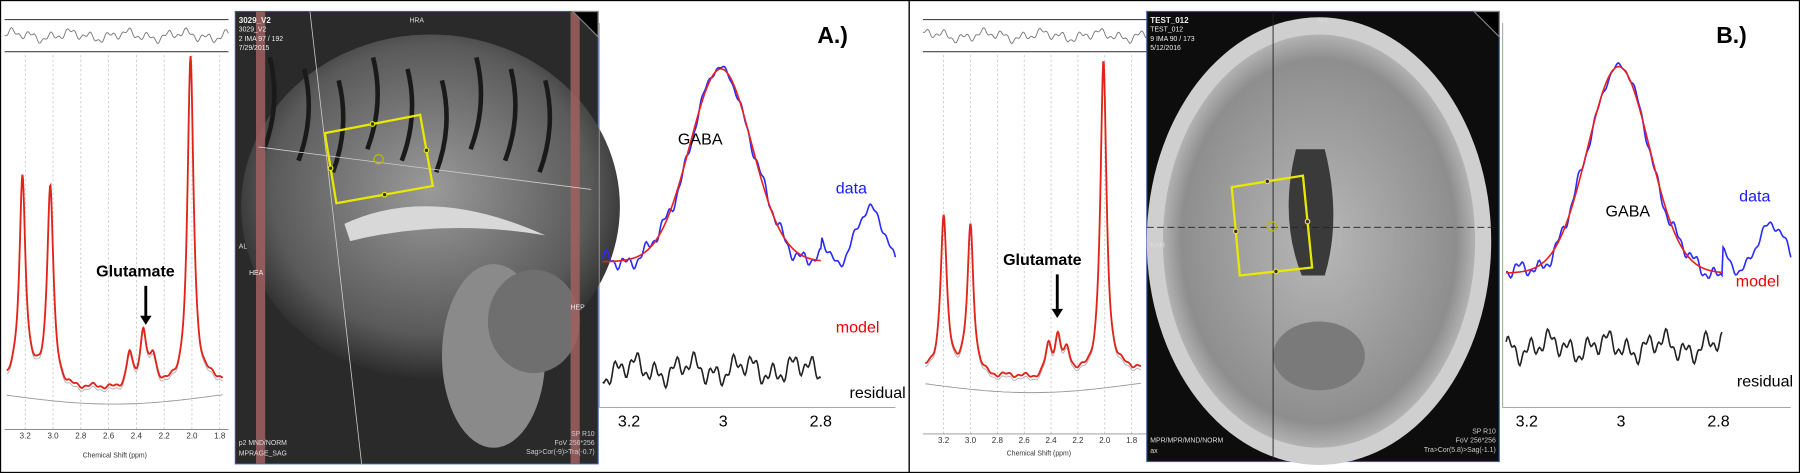 Image resolution: width=1800 pixels, height=473 pixels. I want to click on mri-footer: ax, so click(1154, 451).